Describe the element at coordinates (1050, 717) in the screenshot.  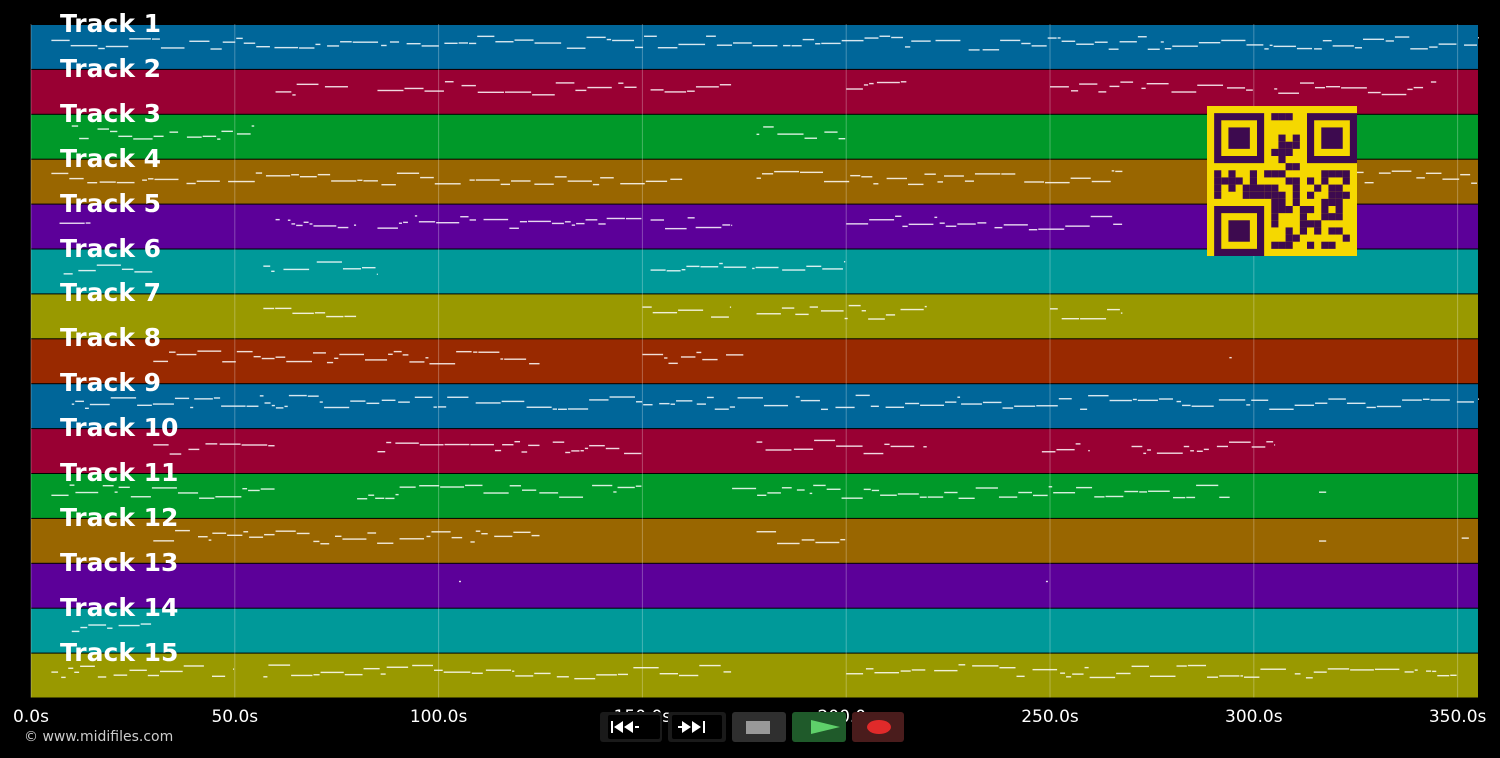
I see `time-tick-label: 250.0s` at that location.